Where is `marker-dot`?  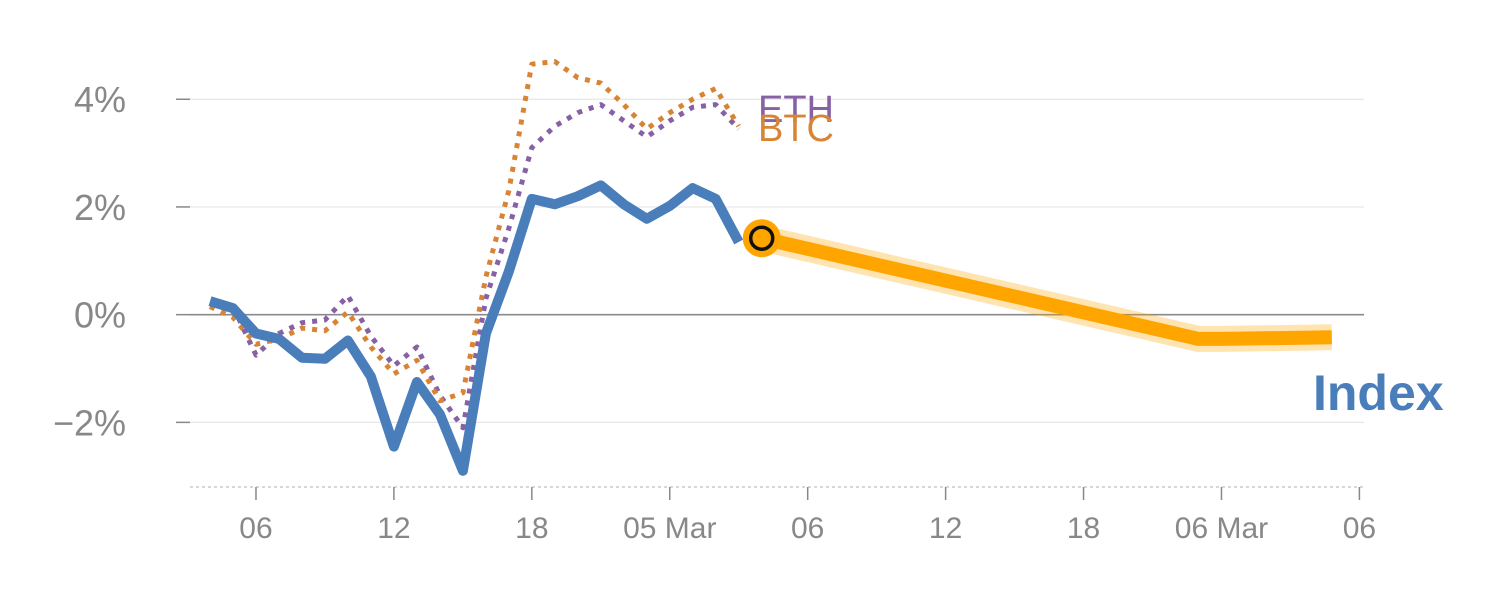 marker-dot is located at coordinates (761, 238).